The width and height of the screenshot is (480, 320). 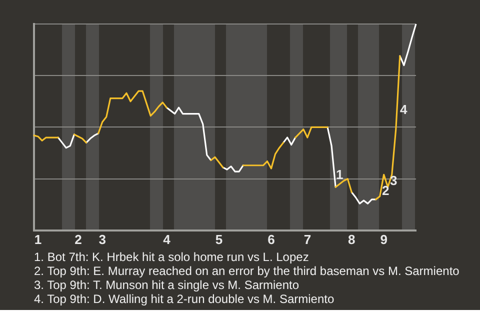 I want to click on text: 3. Top 9th: T. Munson hit a single vs M. Sarmiento, so click(x=167, y=285).